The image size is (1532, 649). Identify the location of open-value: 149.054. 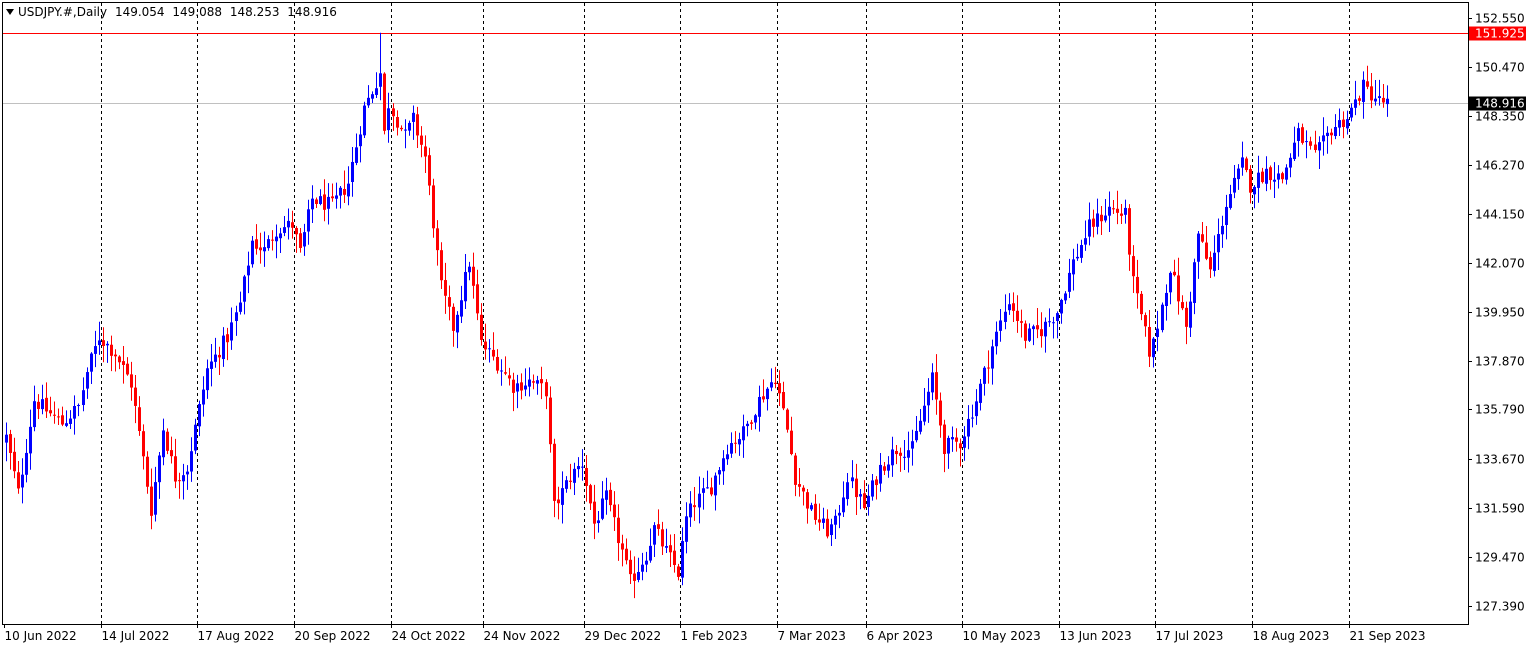
(139, 12).